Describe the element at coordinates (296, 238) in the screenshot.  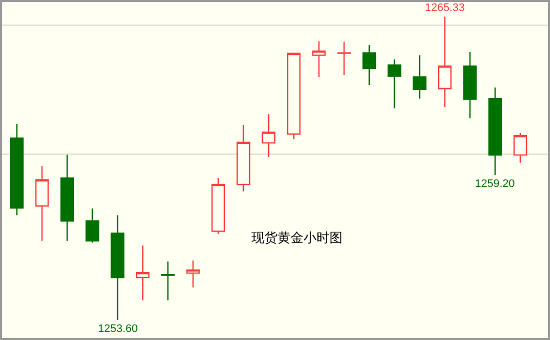
I see `text: 现货黄金小时图` at that location.